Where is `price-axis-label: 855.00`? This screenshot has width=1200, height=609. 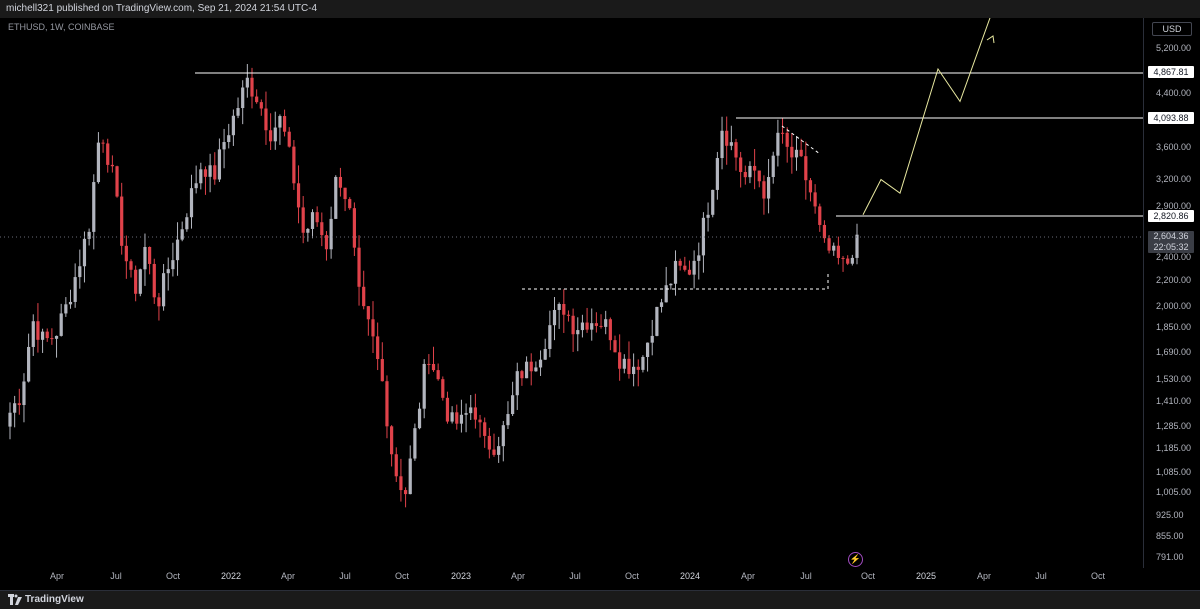
price-axis-label: 855.00 is located at coordinates (1170, 536).